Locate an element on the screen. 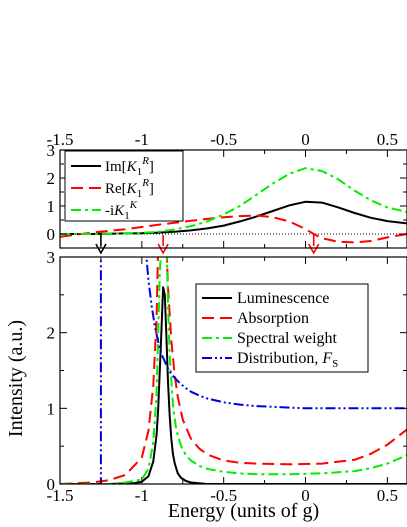 This screenshot has height=527, width=407. x-axis-title: Energy (units of g) is located at coordinates (243, 511).